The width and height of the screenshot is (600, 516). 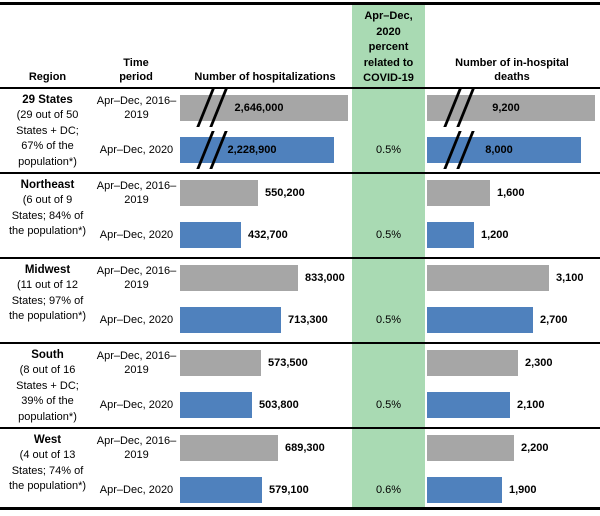 I want to click on top-border-rule, so click(x=300, y=3).